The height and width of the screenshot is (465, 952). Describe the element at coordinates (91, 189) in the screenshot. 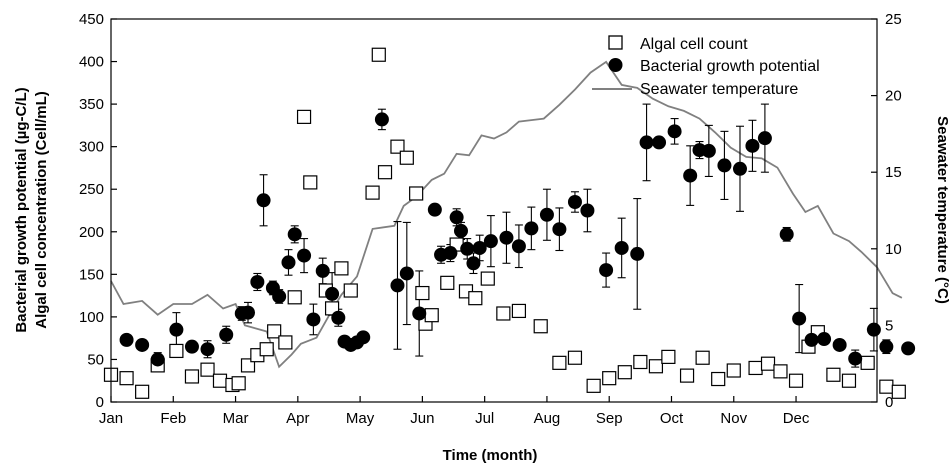

I see `y-tick-label-left: 250` at that location.